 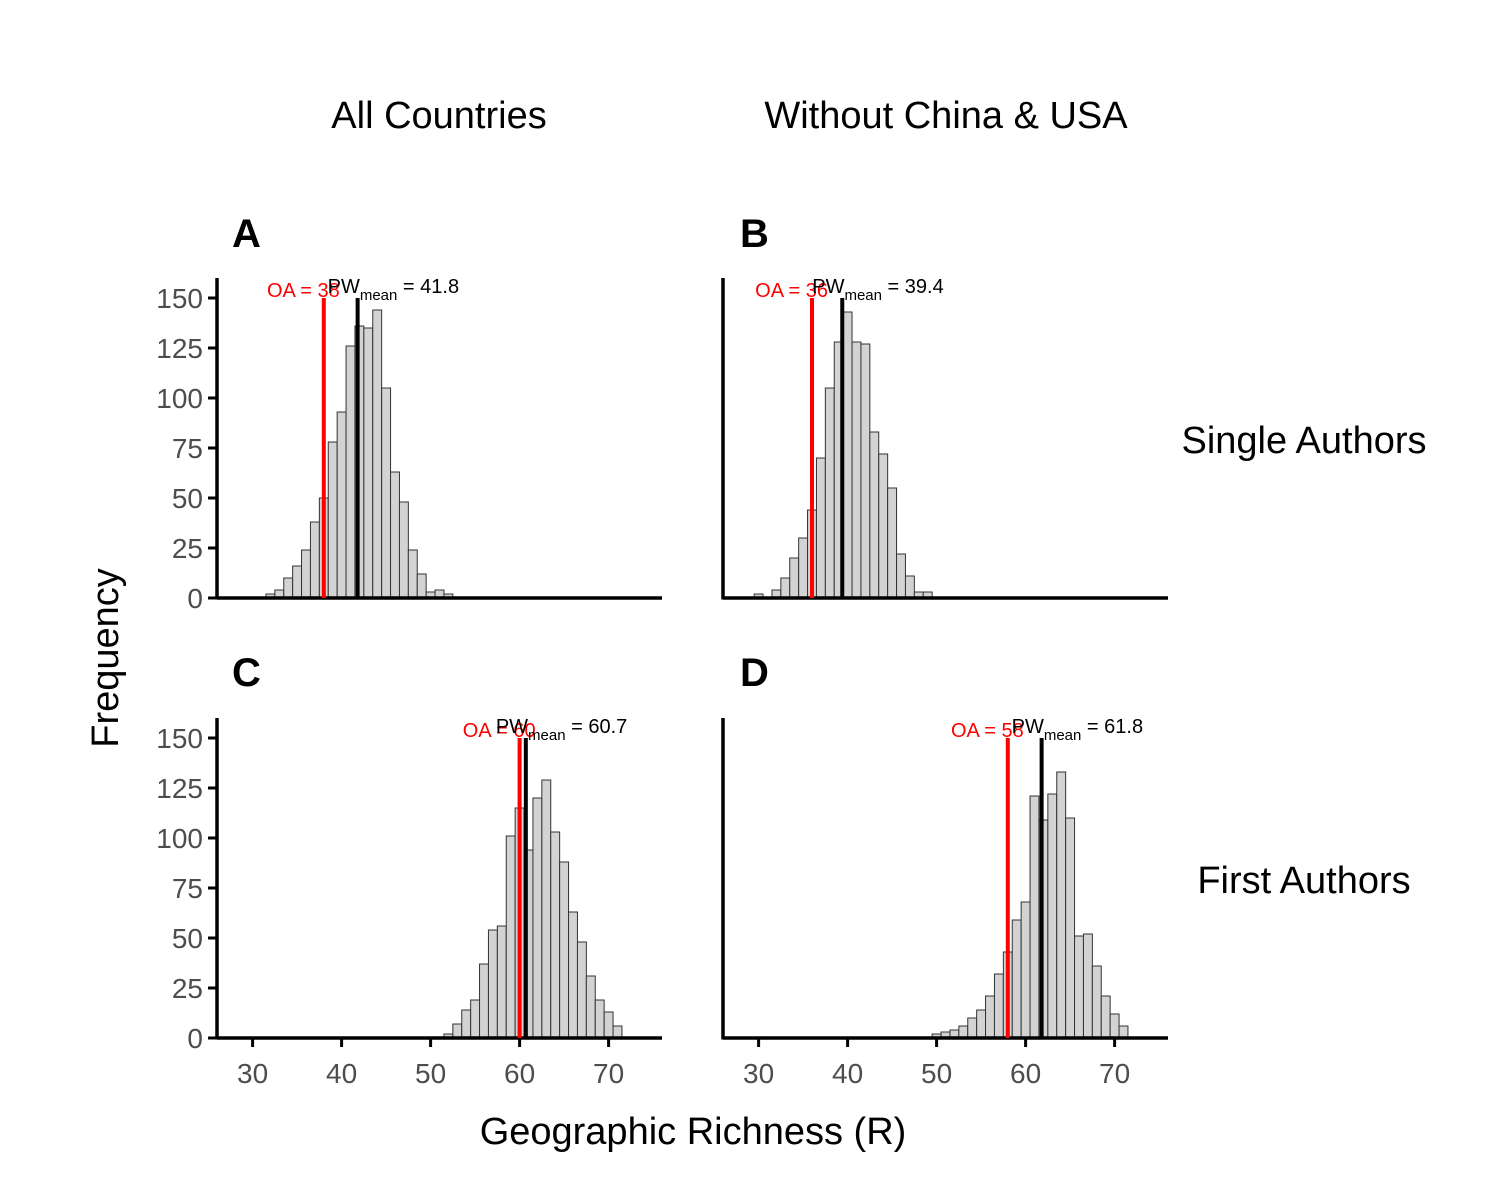 What do you see at coordinates (1303, 881) in the screenshot?
I see `row-title-first-authors: First Authors` at bounding box center [1303, 881].